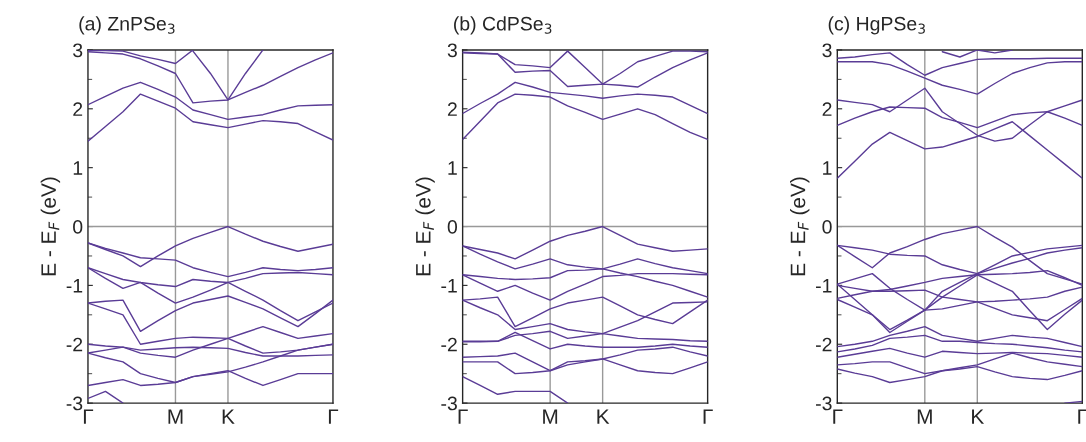  Describe the element at coordinates (503, 25) in the screenshot. I see `chart-title: (b) CdPSe$_{3}$` at that location.